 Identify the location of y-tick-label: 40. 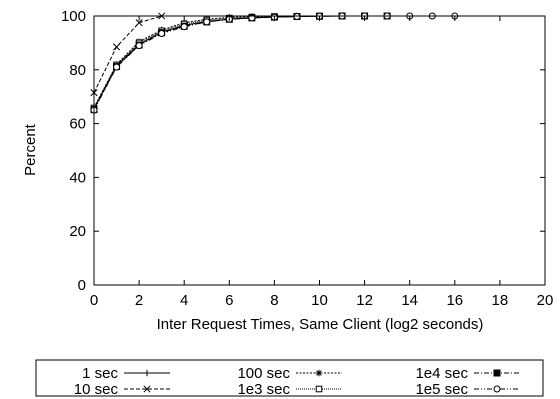
(77, 177).